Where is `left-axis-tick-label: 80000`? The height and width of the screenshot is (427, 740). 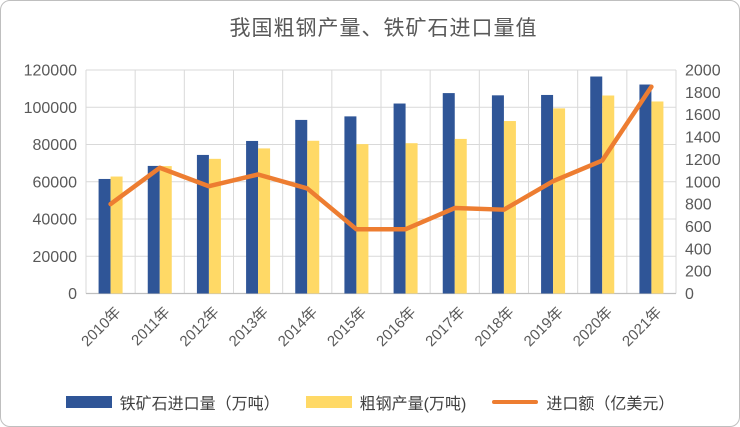
left-axis-tick-label: 80000 is located at coordinates (55, 145).